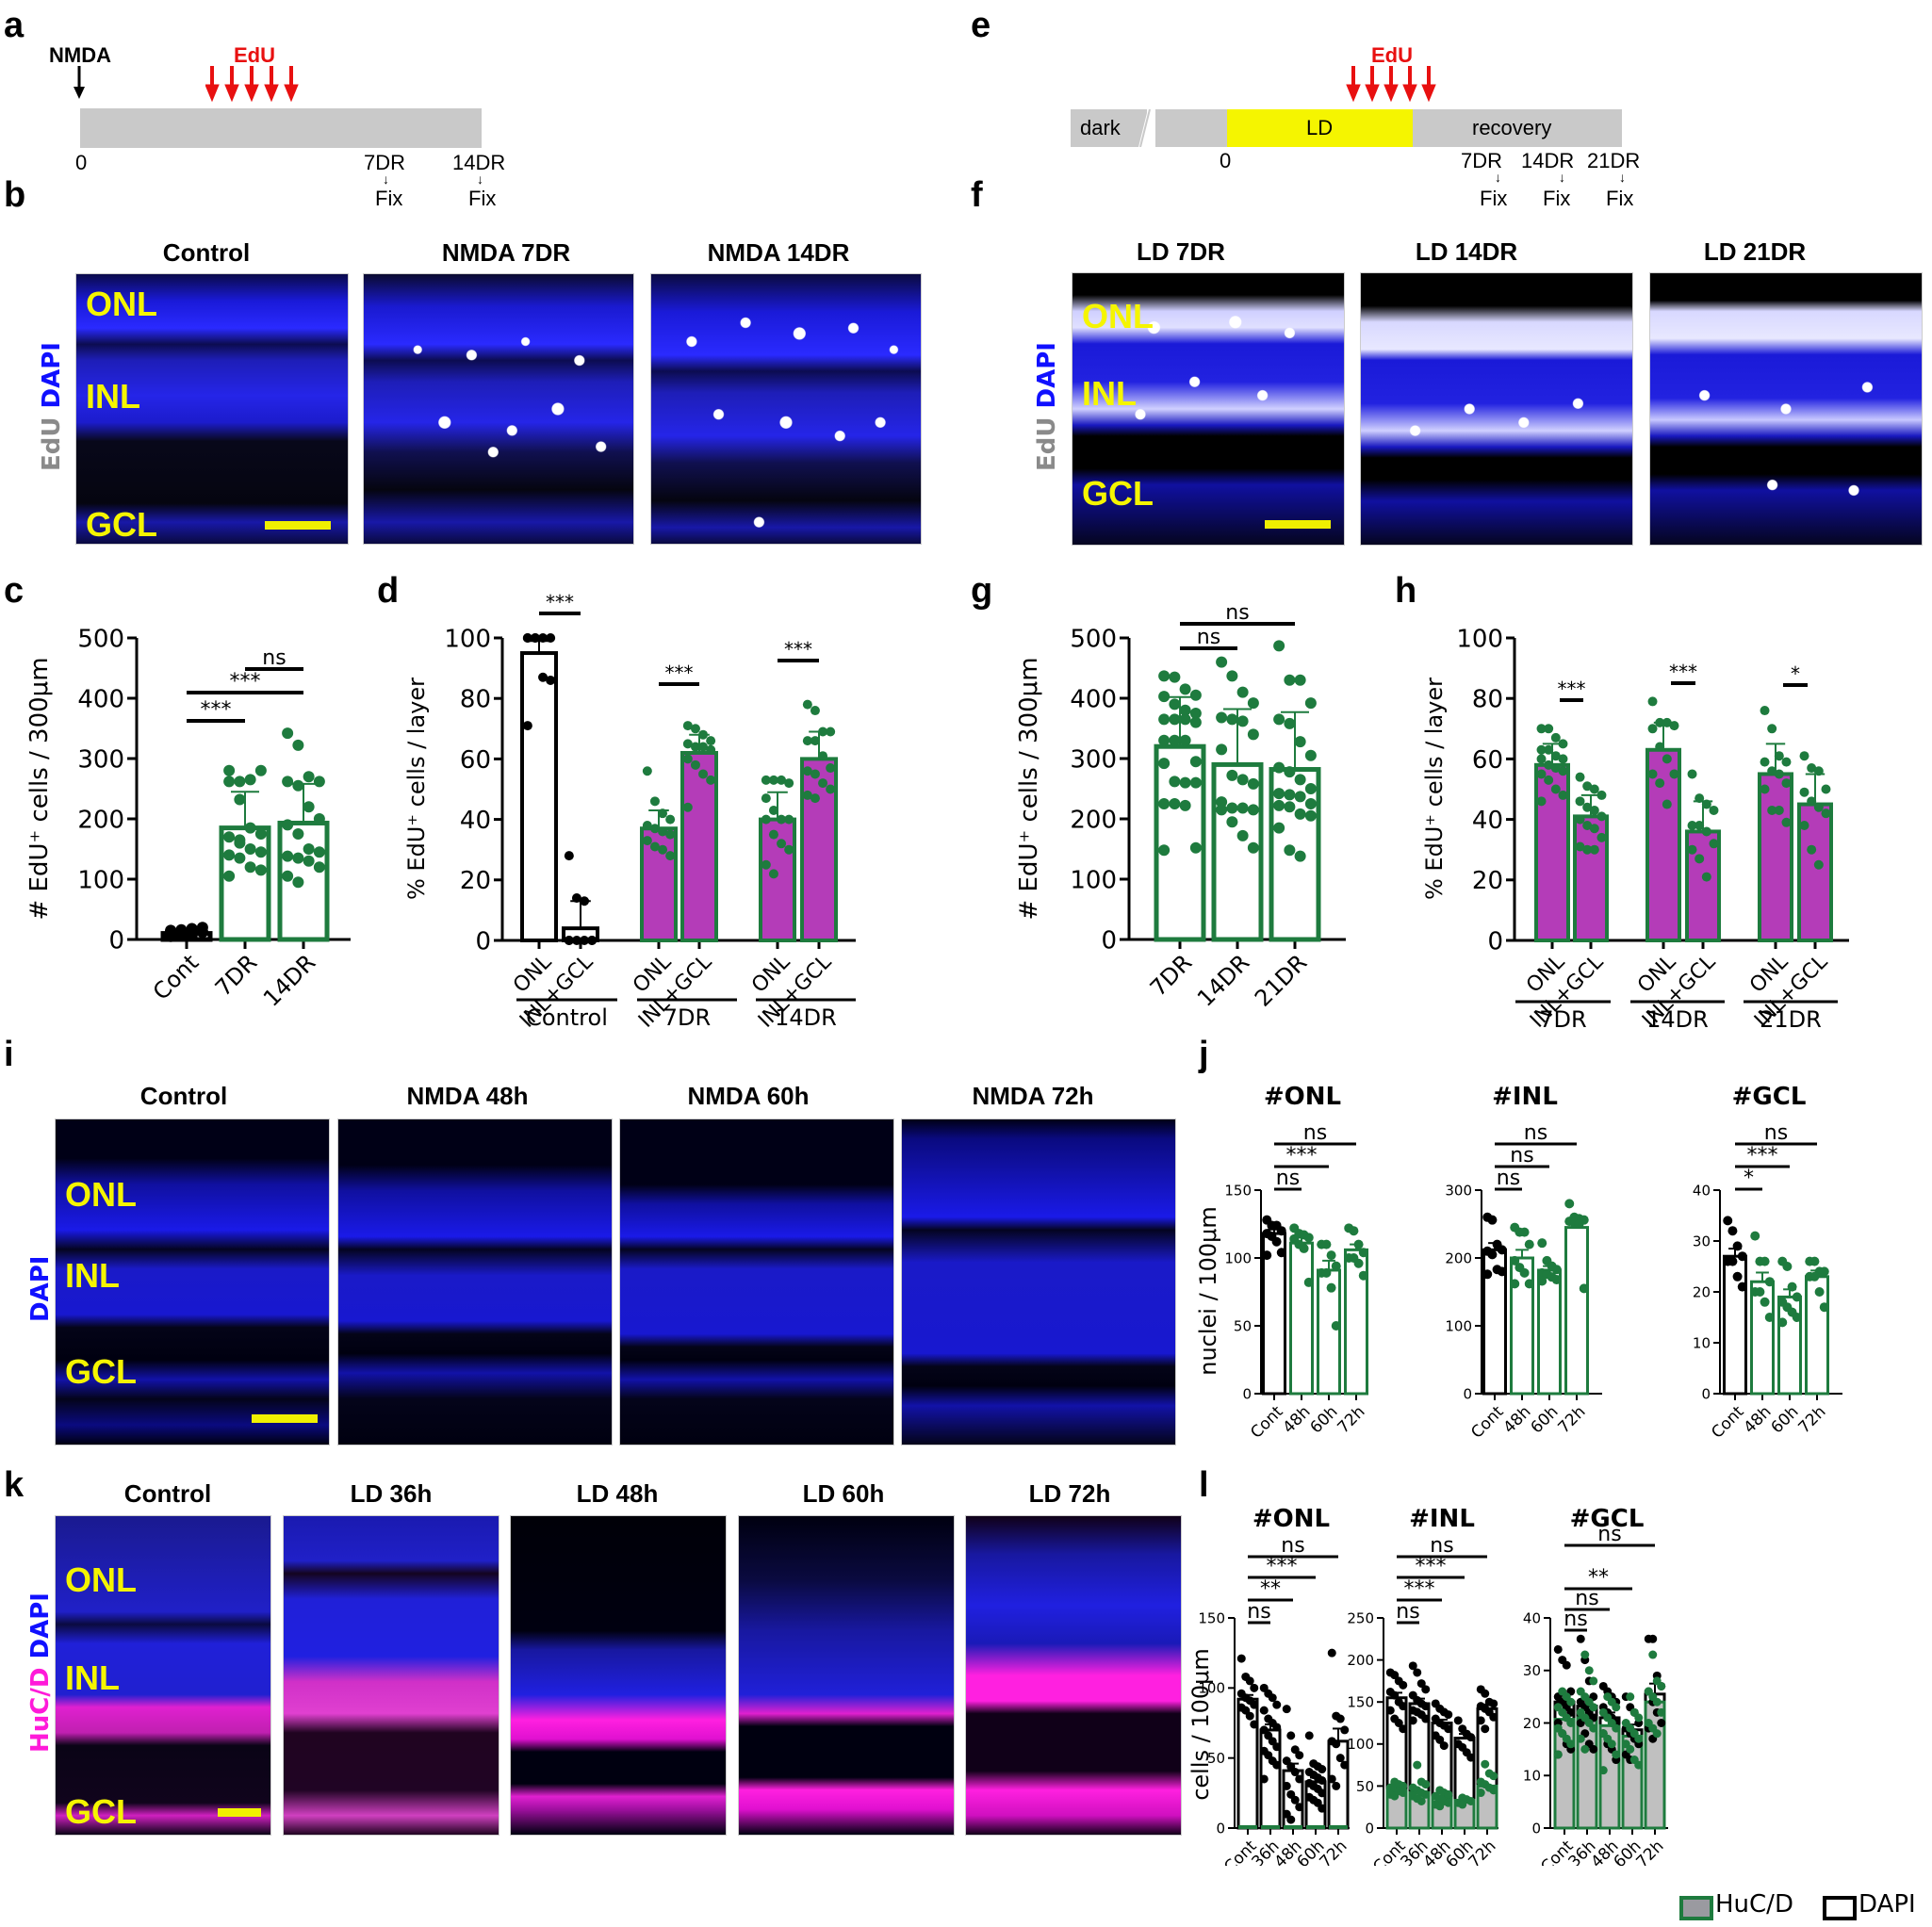 The image size is (1932, 1927). I want to click on huc-legend-label: HuC/D, so click(1754, 1904).